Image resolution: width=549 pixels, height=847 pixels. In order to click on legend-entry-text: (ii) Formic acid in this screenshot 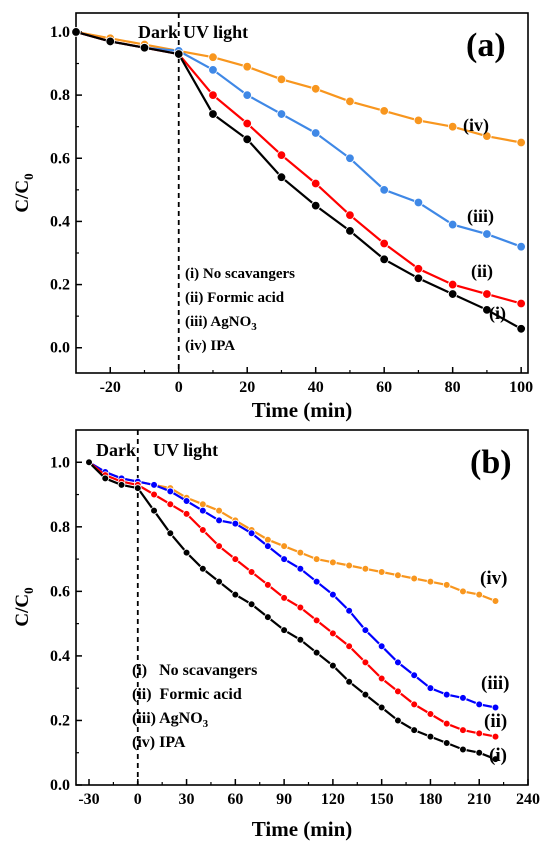, I will do `click(187, 694)`.